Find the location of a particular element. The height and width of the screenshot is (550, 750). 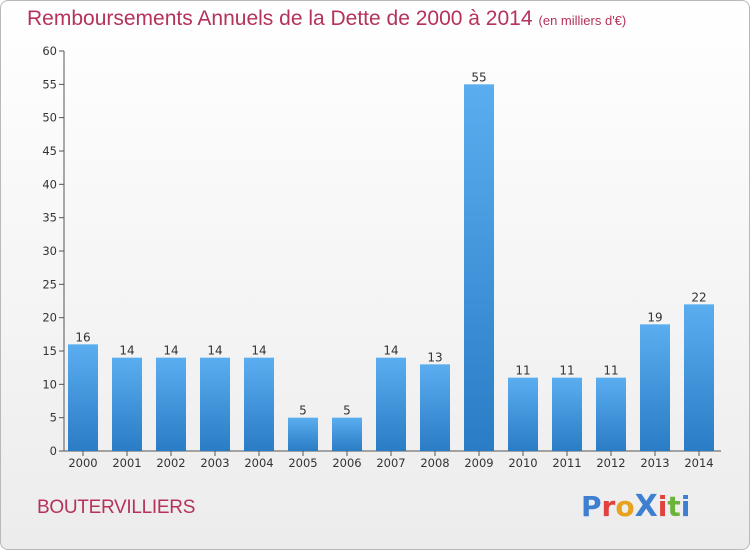

x-tick-label: 2007 is located at coordinates (390, 463).